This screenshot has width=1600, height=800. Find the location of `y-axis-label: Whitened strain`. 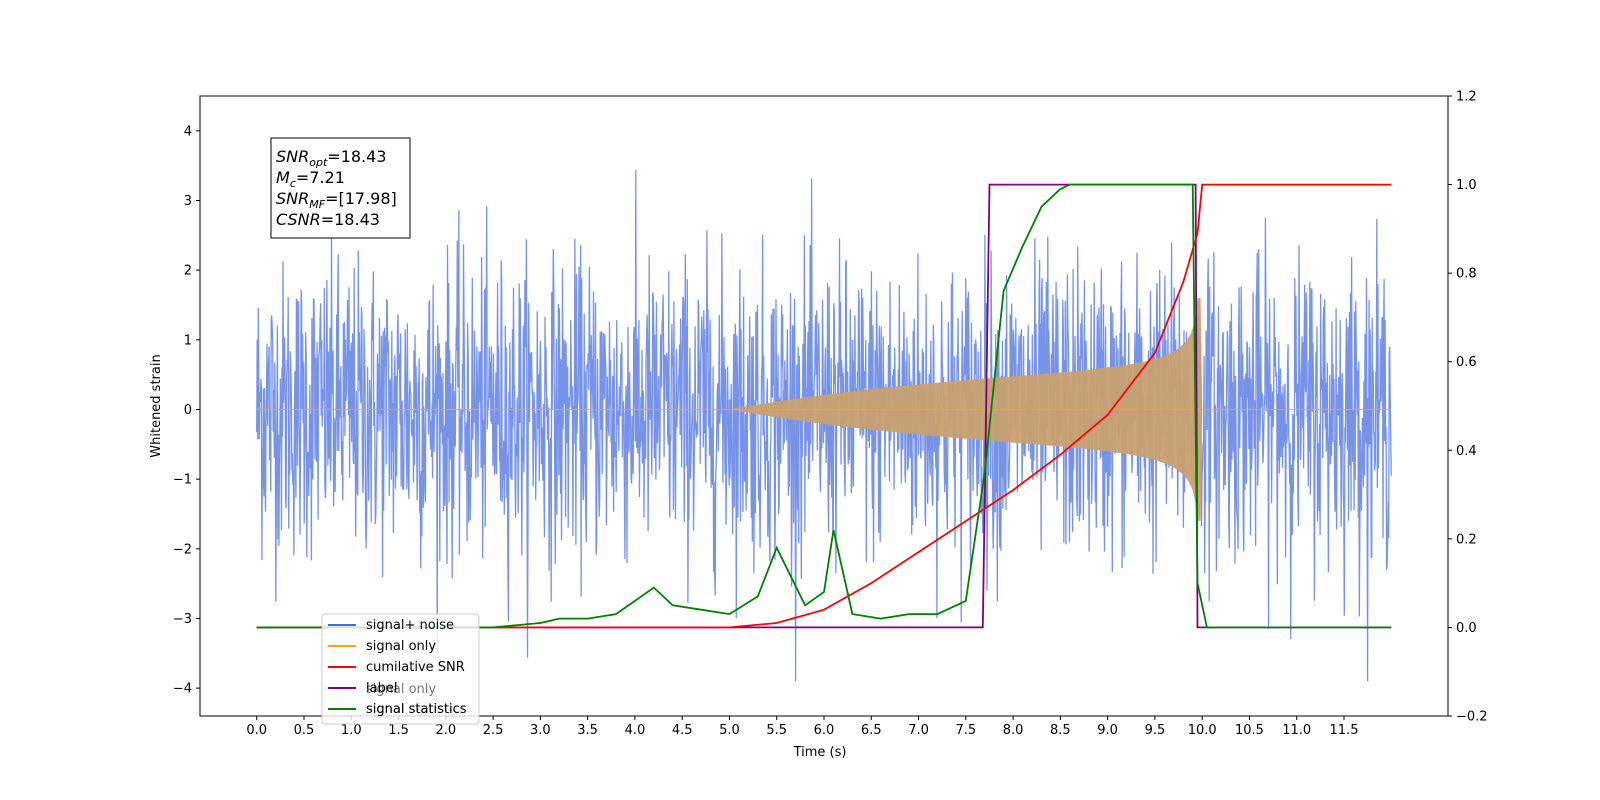

y-axis-label: Whitened strain is located at coordinates (156, 405).